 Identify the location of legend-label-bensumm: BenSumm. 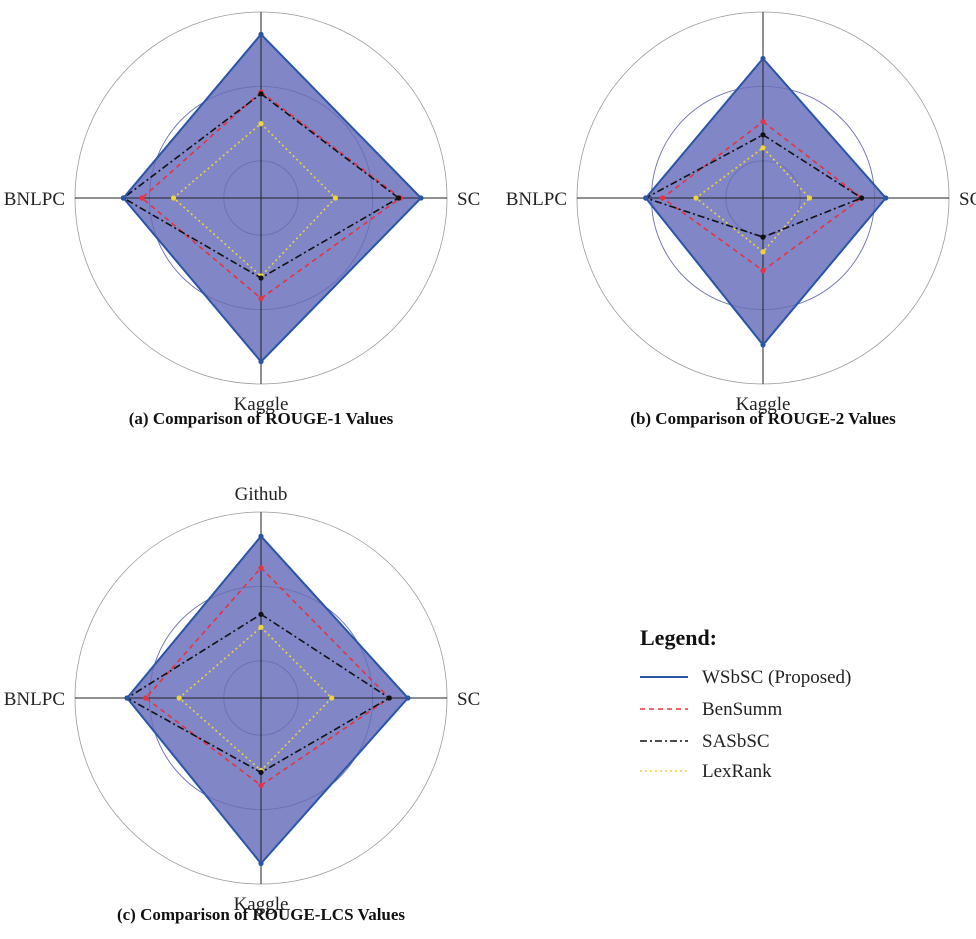
(742, 709).